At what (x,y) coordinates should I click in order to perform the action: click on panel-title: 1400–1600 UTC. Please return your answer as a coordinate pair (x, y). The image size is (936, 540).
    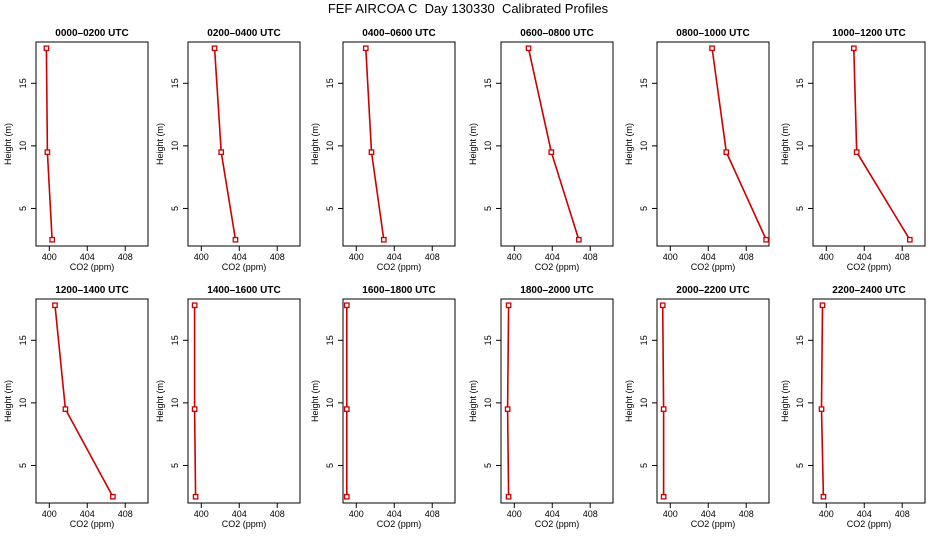
    Looking at the image, I should click on (243, 290).